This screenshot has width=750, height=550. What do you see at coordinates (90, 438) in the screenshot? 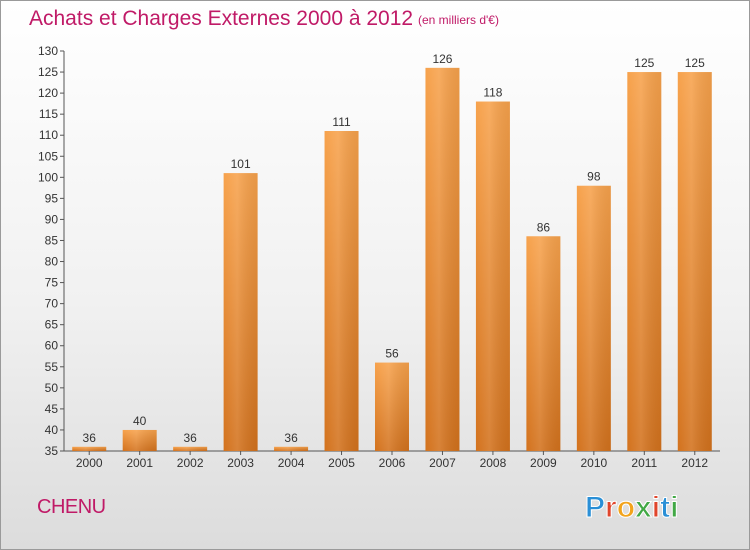
I see `value-label-2000: 36` at bounding box center [90, 438].